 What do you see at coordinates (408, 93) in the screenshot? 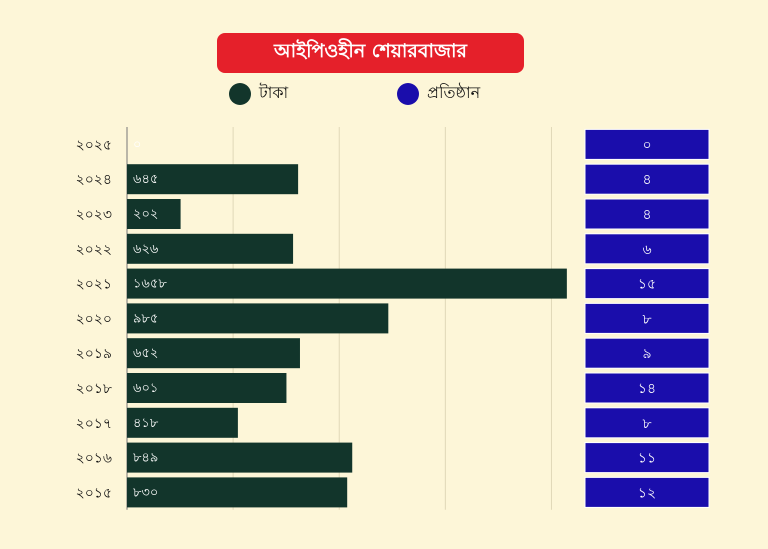
I see `legend-companies-swatch` at bounding box center [408, 93].